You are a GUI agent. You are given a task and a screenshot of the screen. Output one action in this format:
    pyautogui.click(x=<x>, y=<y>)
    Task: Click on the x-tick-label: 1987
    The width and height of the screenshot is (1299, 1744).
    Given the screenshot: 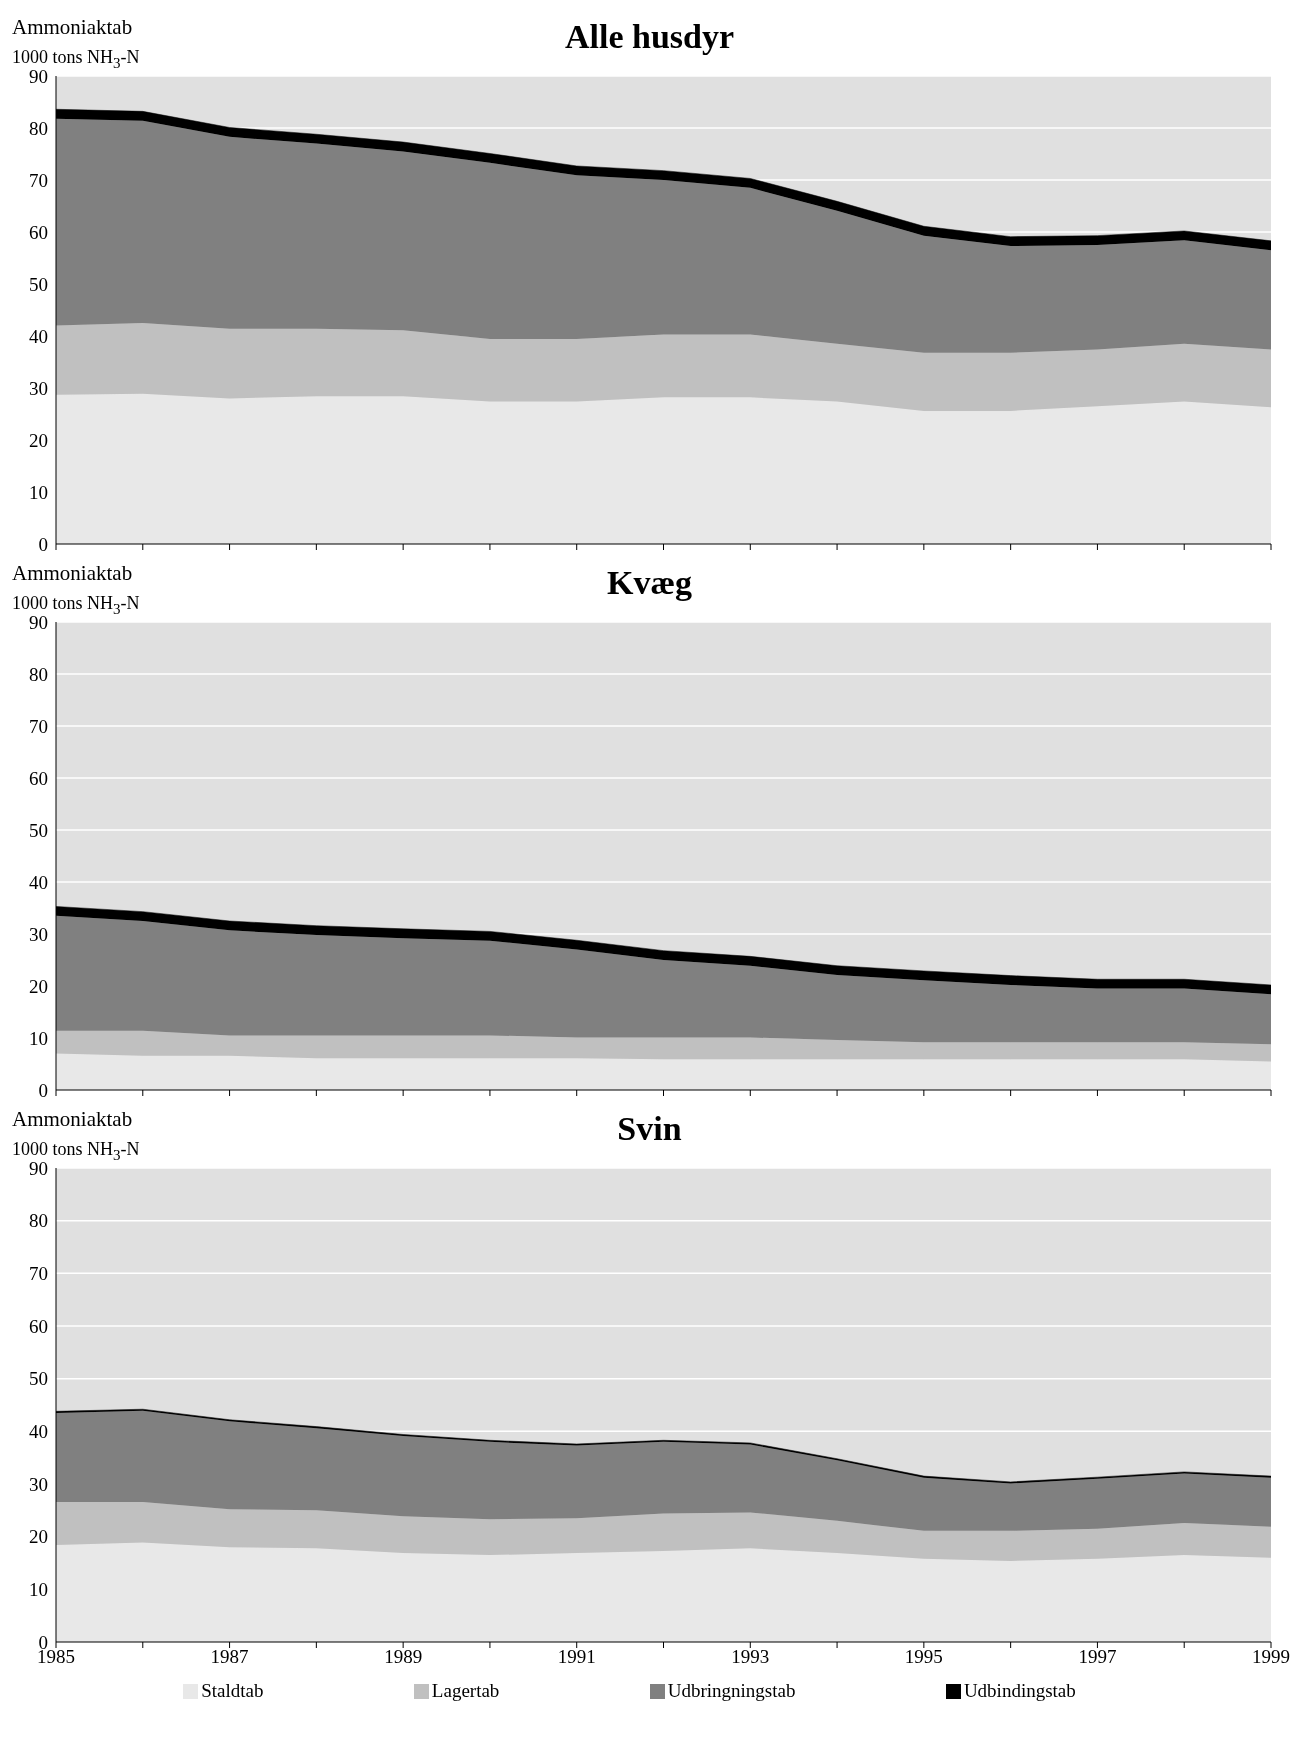 What is the action you would take?
    pyautogui.click(x=229, y=1657)
    